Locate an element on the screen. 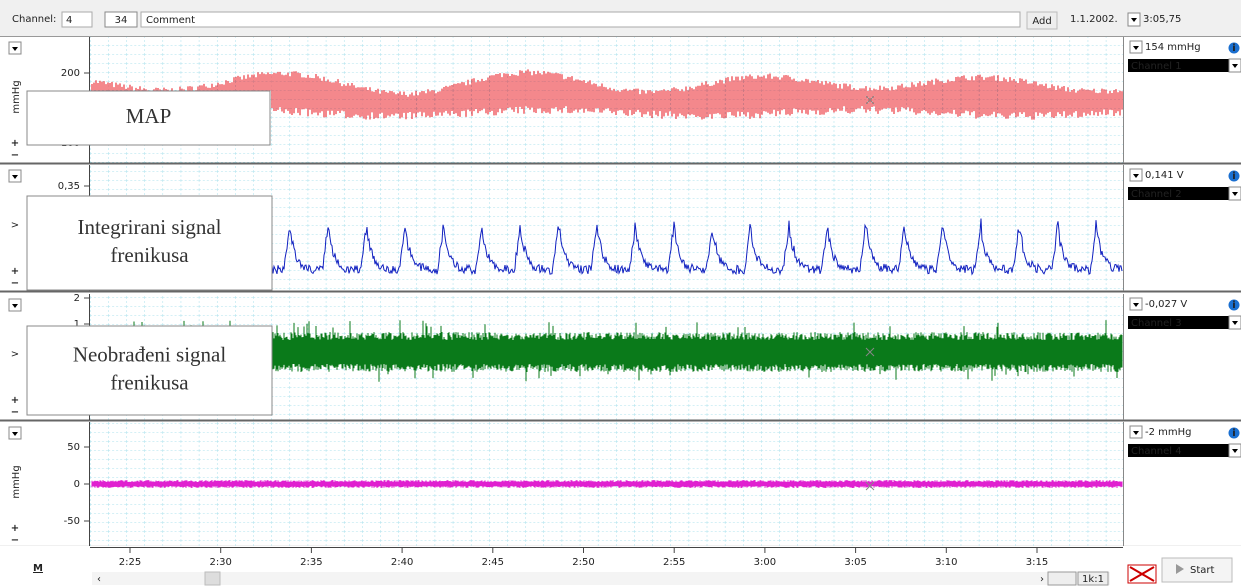 Image resolution: width=1241 pixels, height=588 pixels. scroll-thumb is located at coordinates (212, 578).